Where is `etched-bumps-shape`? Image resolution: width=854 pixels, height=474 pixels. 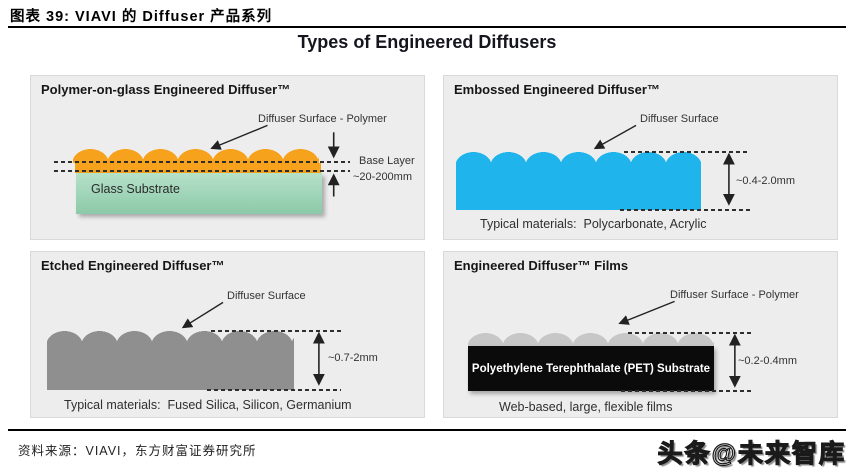 etched-bumps-shape is located at coordinates (170, 338).